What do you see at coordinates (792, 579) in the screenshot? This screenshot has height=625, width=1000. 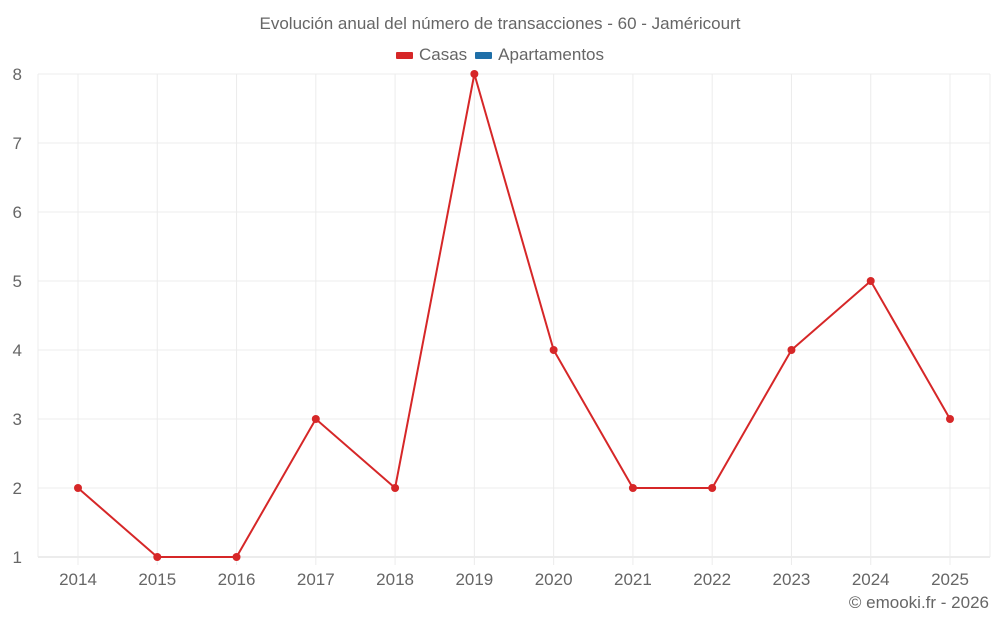 I see `x-tick-label: 2023` at bounding box center [792, 579].